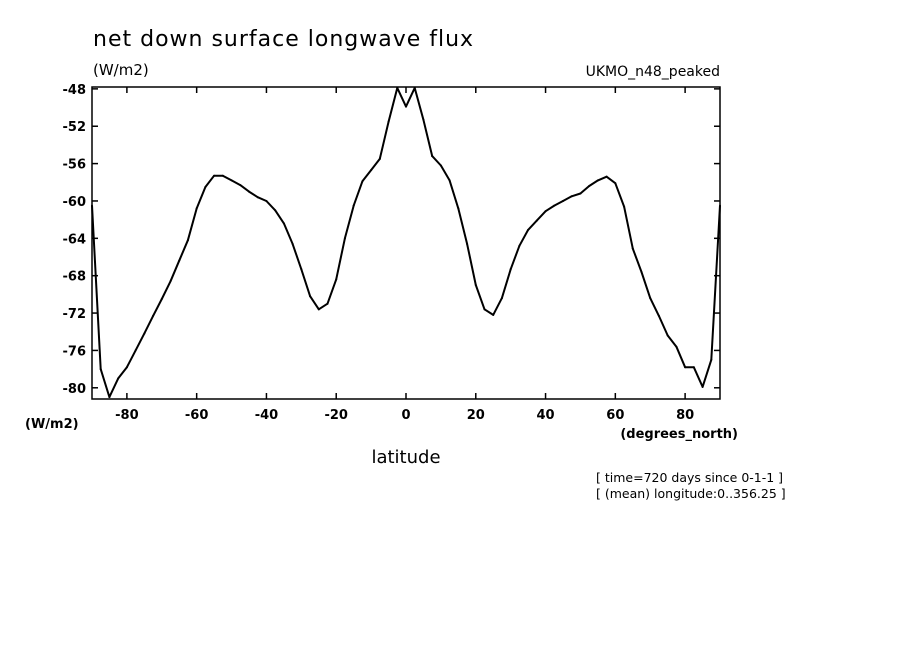  I want to click on x-tick-label: -40, so click(267, 415).